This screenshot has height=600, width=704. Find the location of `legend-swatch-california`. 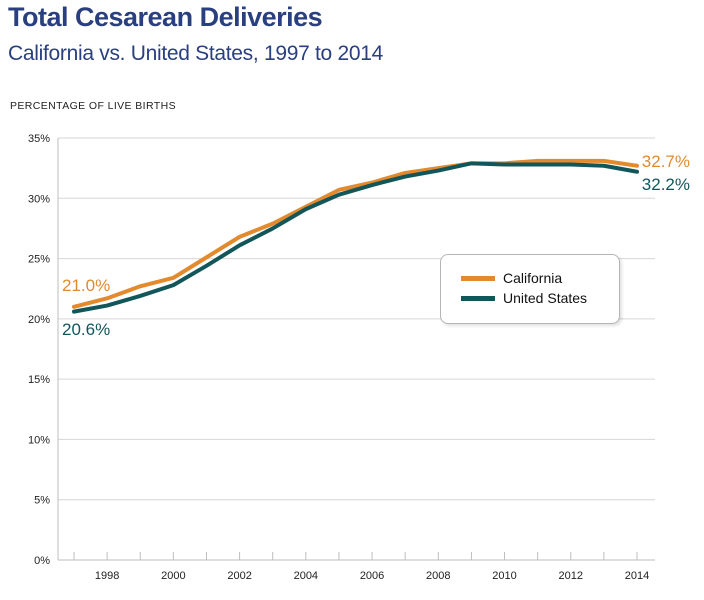

legend-swatch-california is located at coordinates (478, 278).